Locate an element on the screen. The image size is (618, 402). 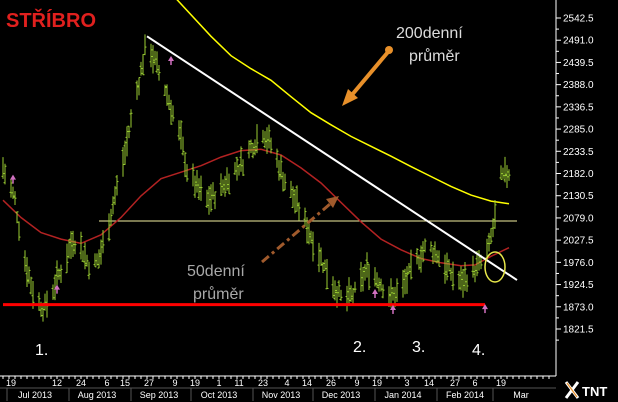
y-tick-label: 1924.5 is located at coordinates (578, 285).